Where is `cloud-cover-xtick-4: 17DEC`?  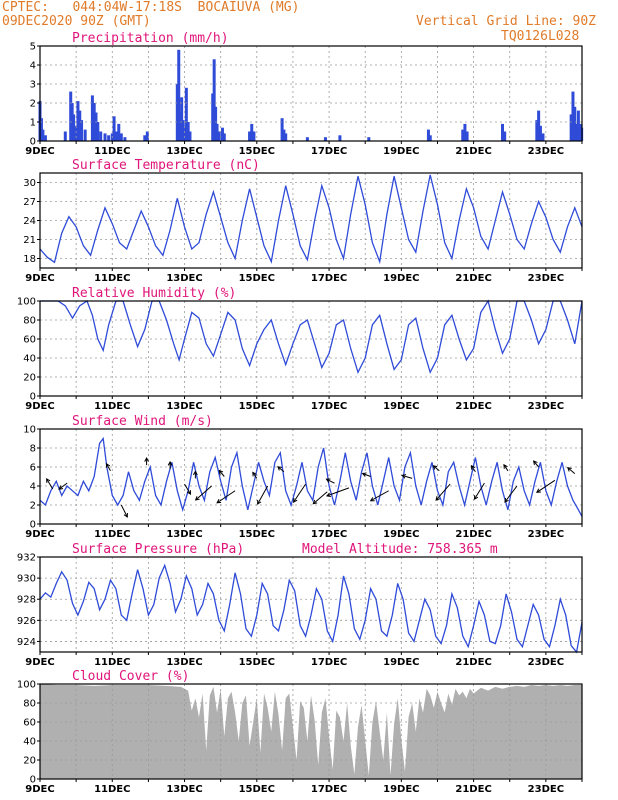
cloud-cover-xtick-4: 17DEC is located at coordinates (329, 789).